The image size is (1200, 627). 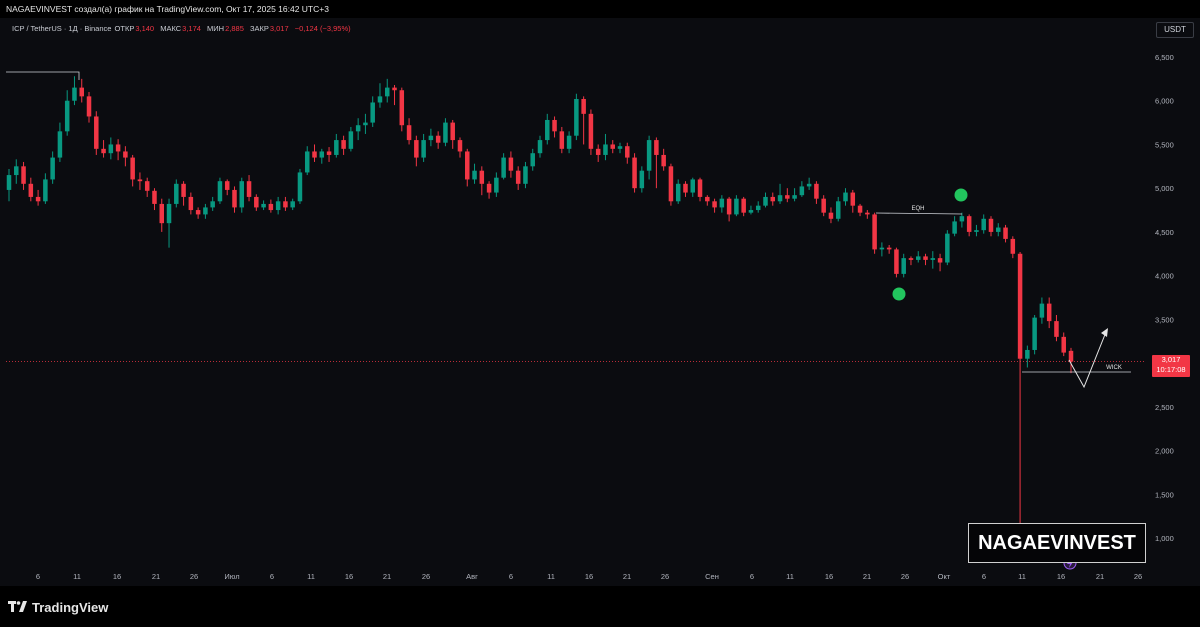 What do you see at coordinates (145, 28) in the screenshot?
I see `legend-open-value: 3,140` at bounding box center [145, 28].